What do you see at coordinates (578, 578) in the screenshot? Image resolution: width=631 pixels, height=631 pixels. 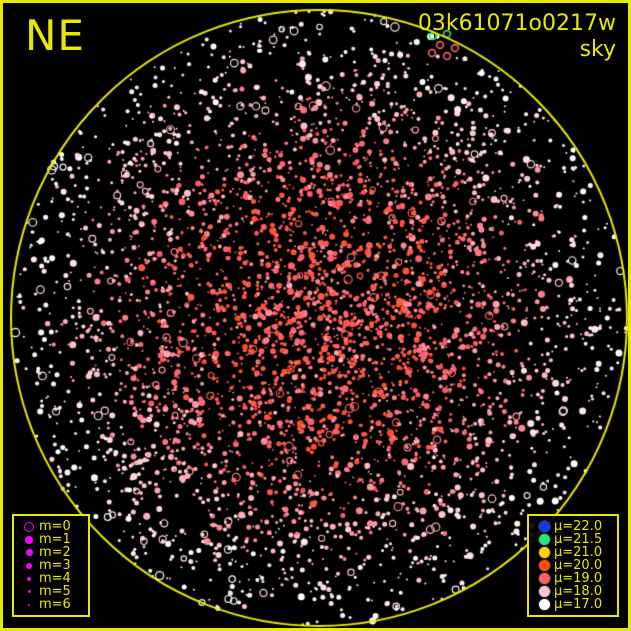 I see `surface-brightness-legend-label: μ=19.0` at bounding box center [578, 578].